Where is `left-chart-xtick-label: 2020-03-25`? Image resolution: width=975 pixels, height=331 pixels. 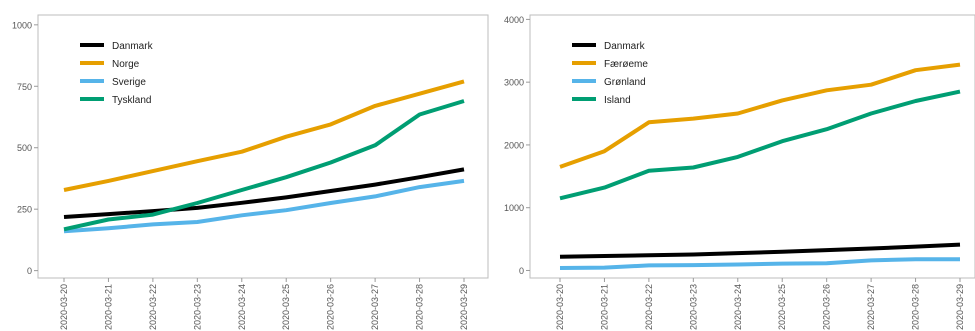 left-chart-xtick-label: 2020-03-25 is located at coordinates (286, 307).